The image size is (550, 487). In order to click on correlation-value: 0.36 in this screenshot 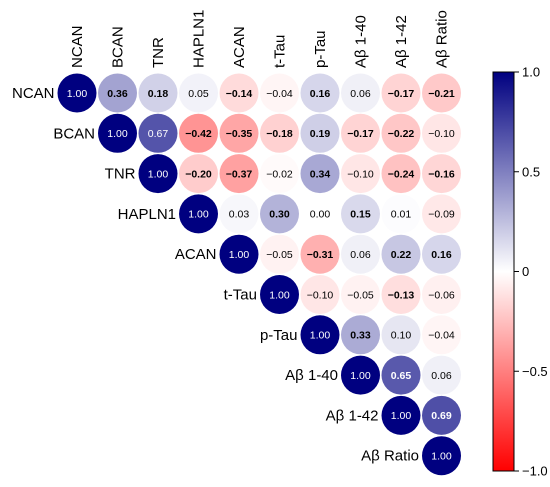, I will do `click(117, 94)`.